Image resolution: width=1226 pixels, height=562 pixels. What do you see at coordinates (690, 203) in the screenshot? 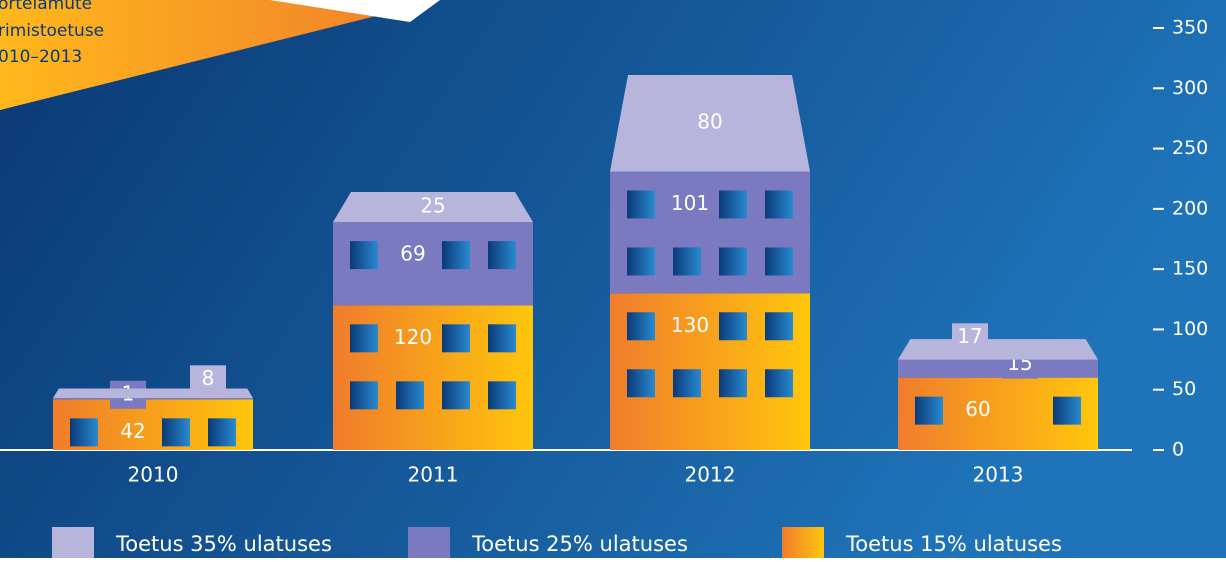
I see `value-label: 101` at bounding box center [690, 203].